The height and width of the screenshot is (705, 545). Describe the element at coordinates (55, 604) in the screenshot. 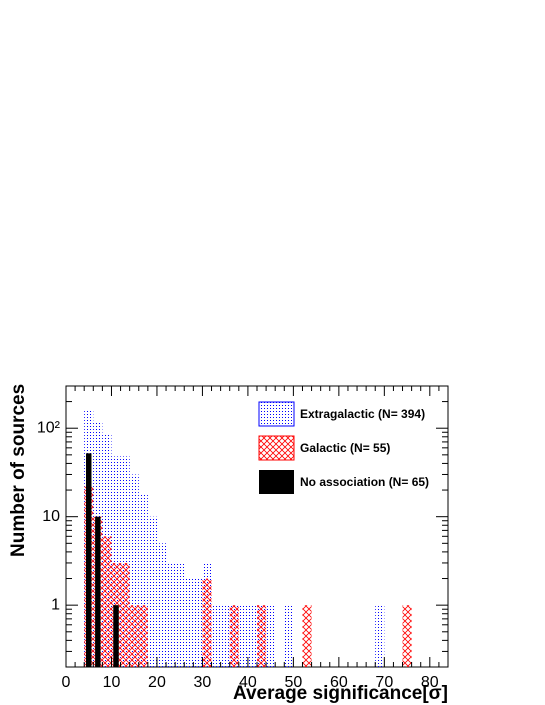

I see `y-tick-label: 1` at that location.